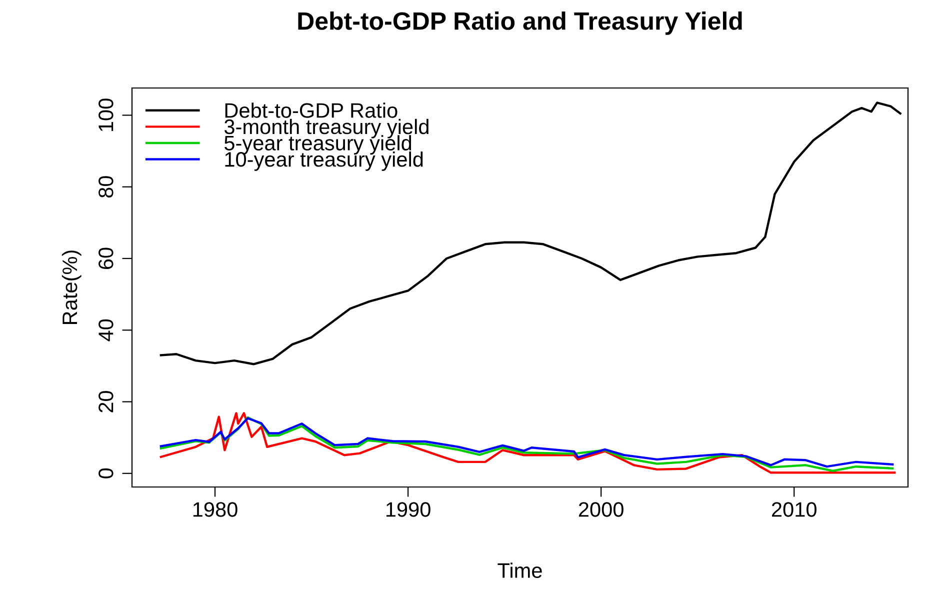 This screenshot has height=609, width=927. What do you see at coordinates (106, 473) in the screenshot?
I see `y-tick-label: 0` at bounding box center [106, 473].